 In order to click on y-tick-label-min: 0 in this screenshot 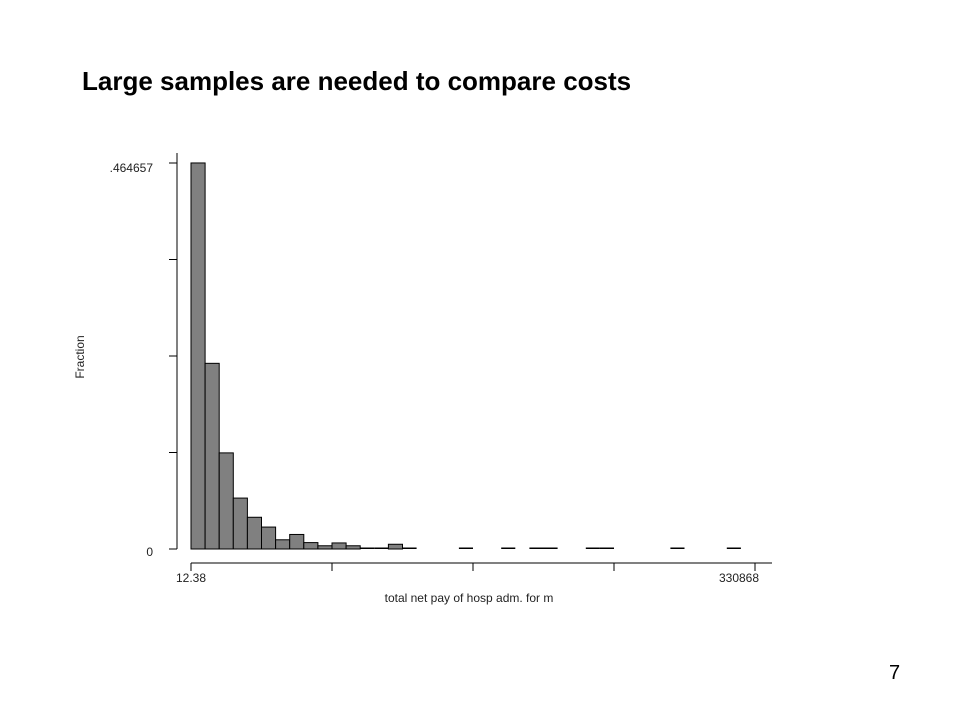, I will do `click(149, 552)`.